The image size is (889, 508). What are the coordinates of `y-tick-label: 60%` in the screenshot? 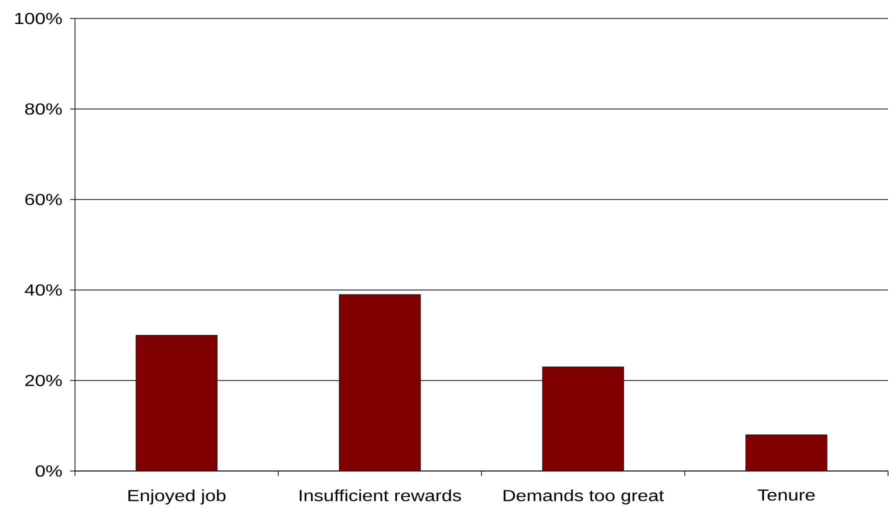 It's located at (43, 200).